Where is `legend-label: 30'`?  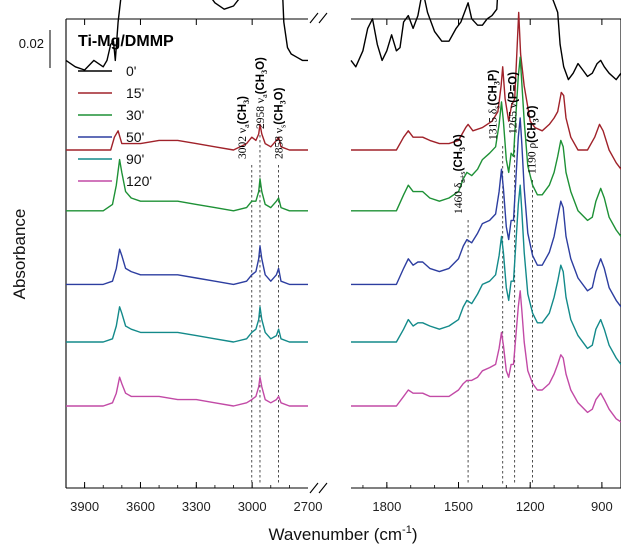
legend-label: 30' is located at coordinates (135, 115).